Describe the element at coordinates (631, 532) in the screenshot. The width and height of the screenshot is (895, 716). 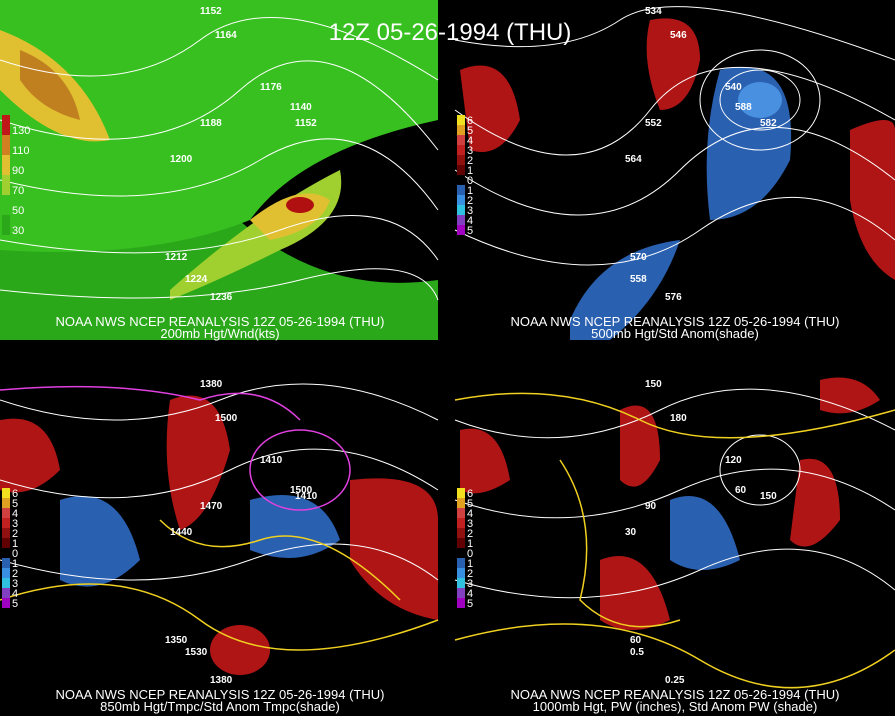
I see `contour-label: 30` at that location.